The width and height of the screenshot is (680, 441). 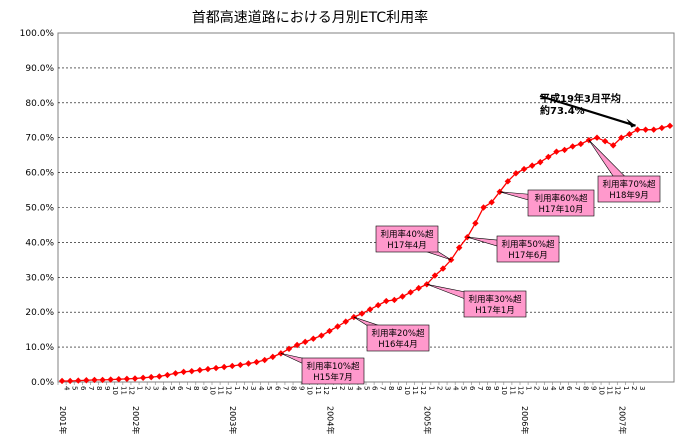 I want to click on note-arrowhead, so click(x=631, y=123).